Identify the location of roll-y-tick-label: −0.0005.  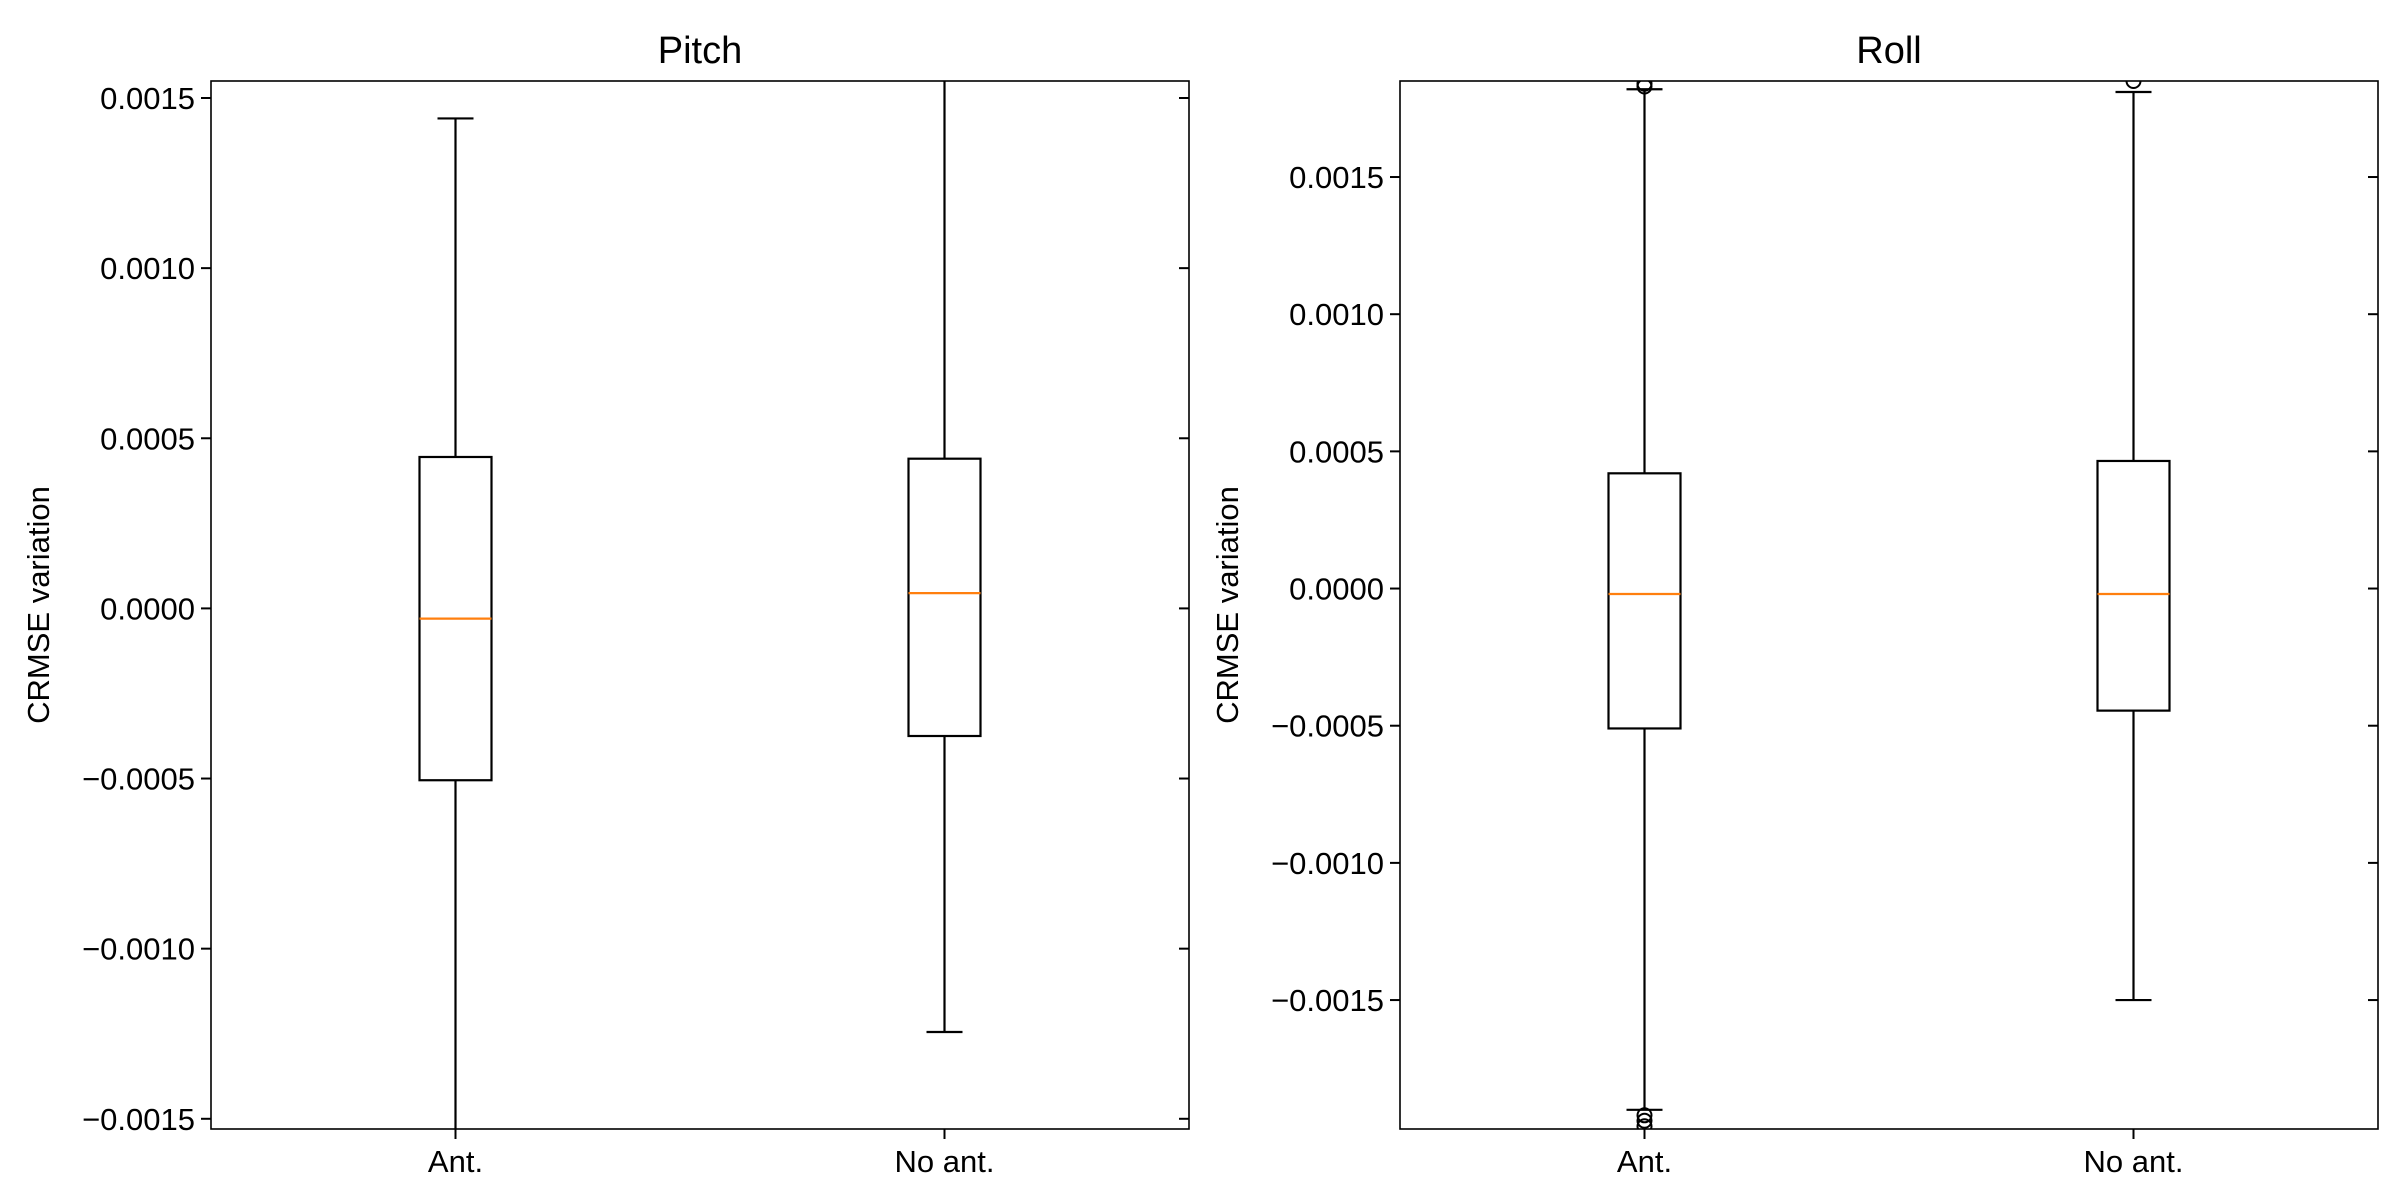
(1327, 726).